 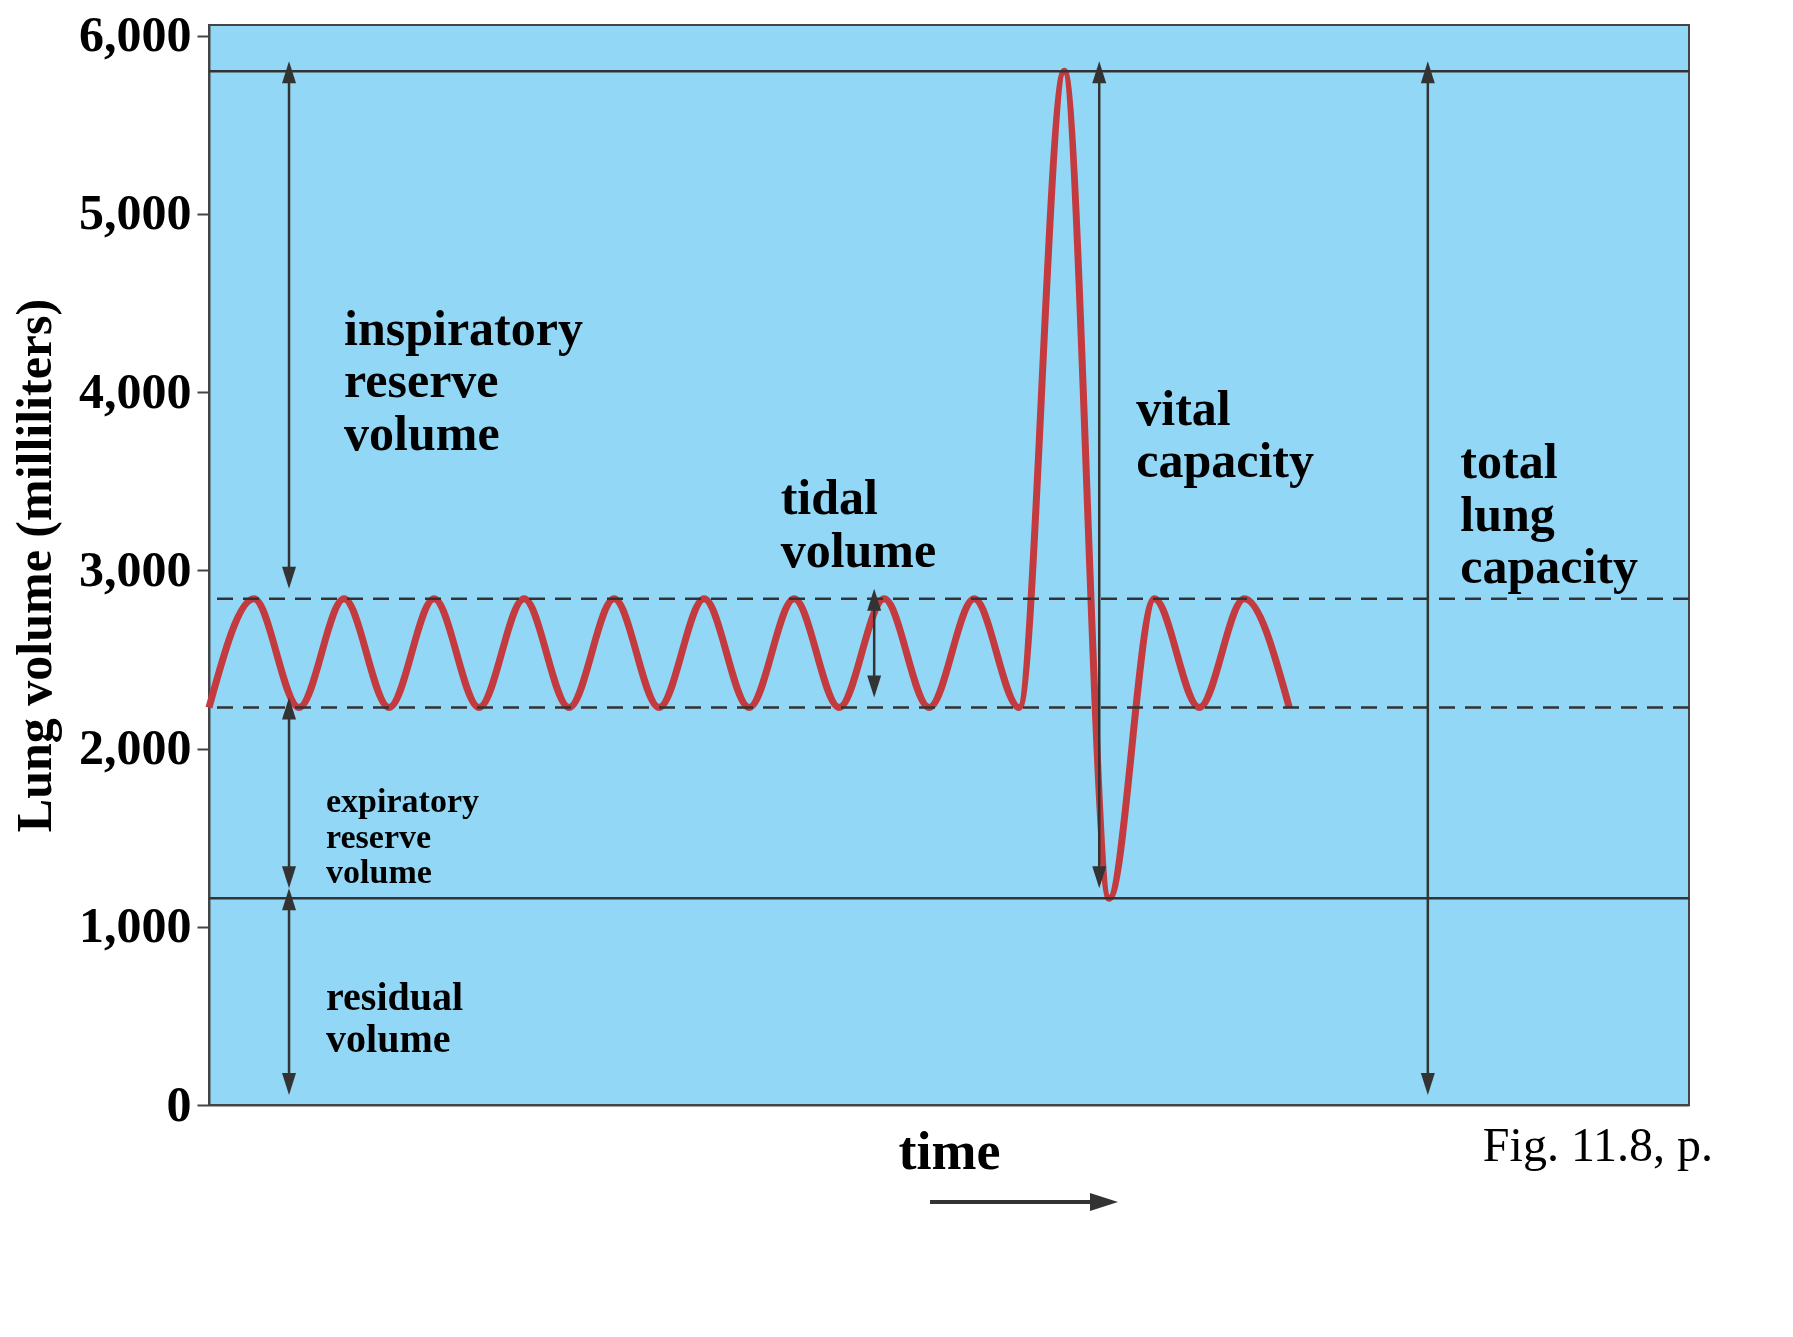 I want to click on annotation: residual volume, so click(x=395, y=1018).